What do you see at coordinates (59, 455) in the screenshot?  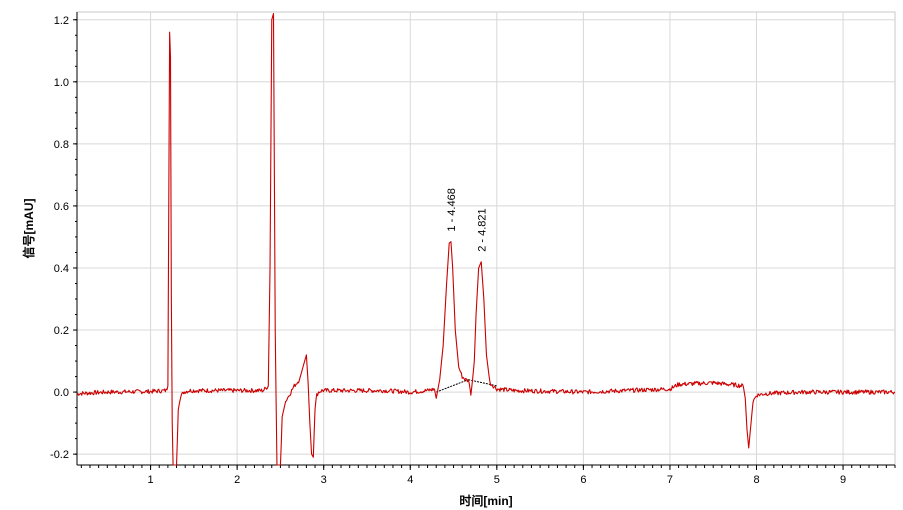 I see `y-tick-label: -0.2` at bounding box center [59, 455].